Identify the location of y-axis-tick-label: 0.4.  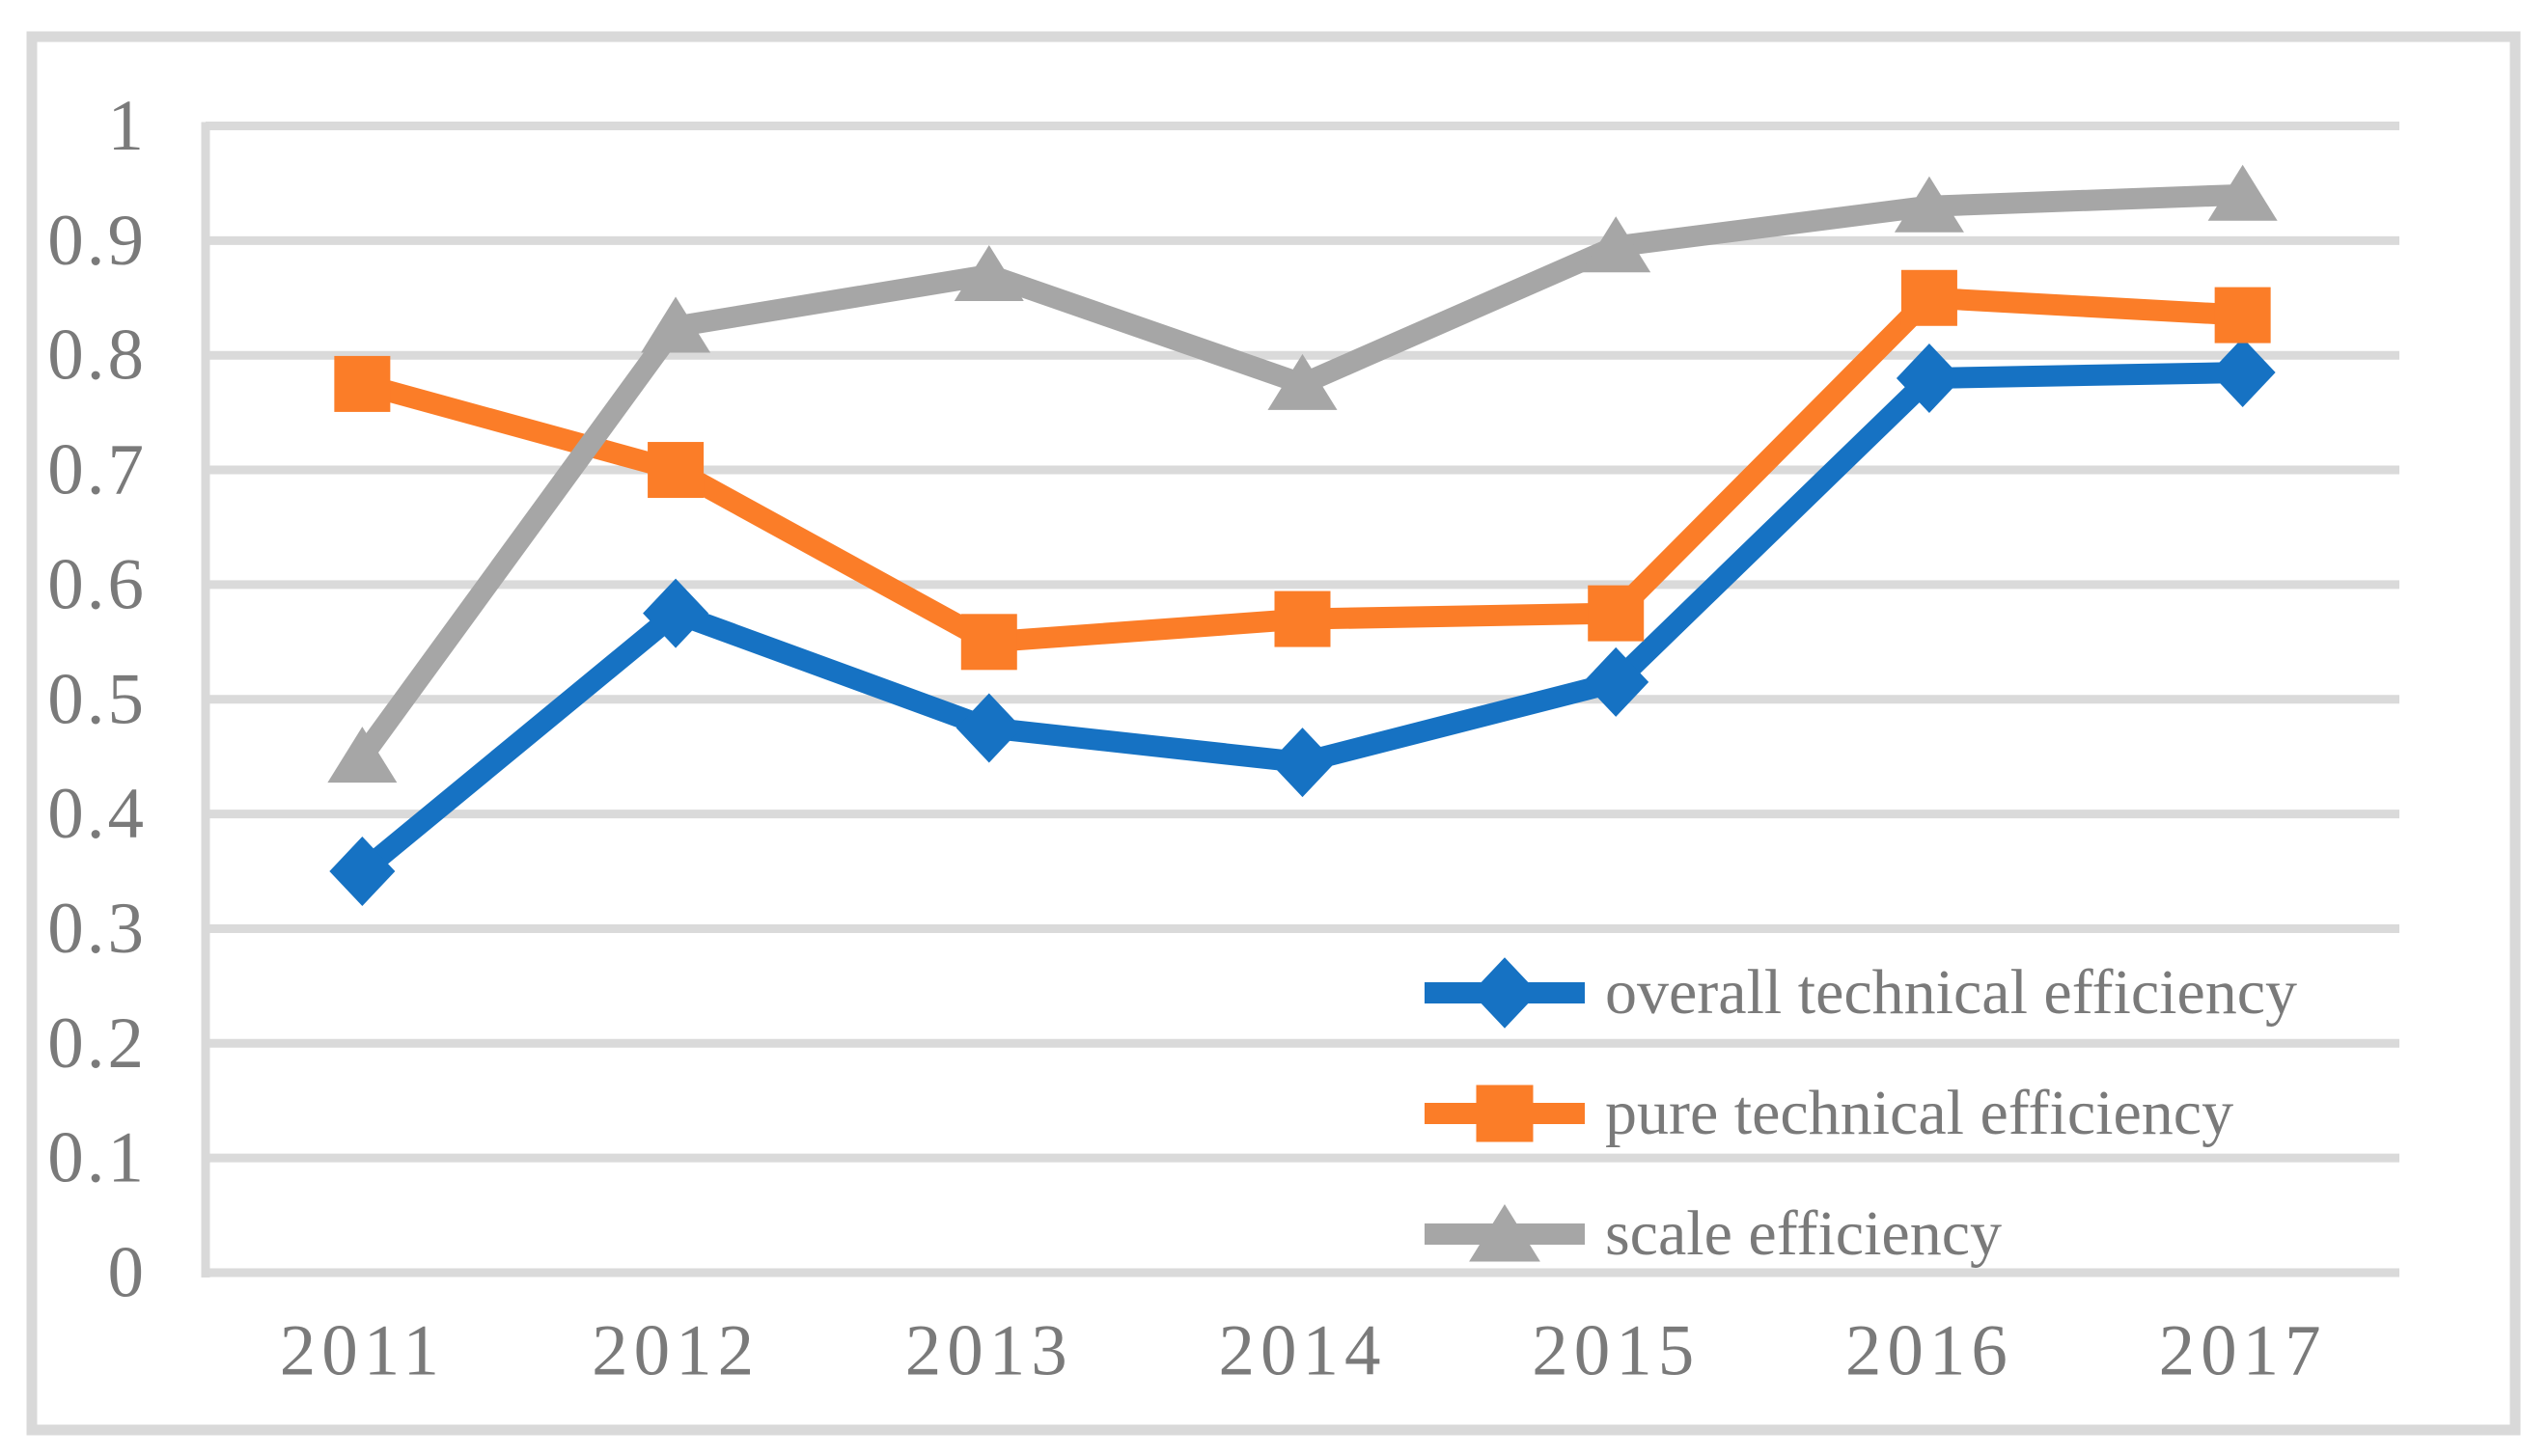
(97, 814).